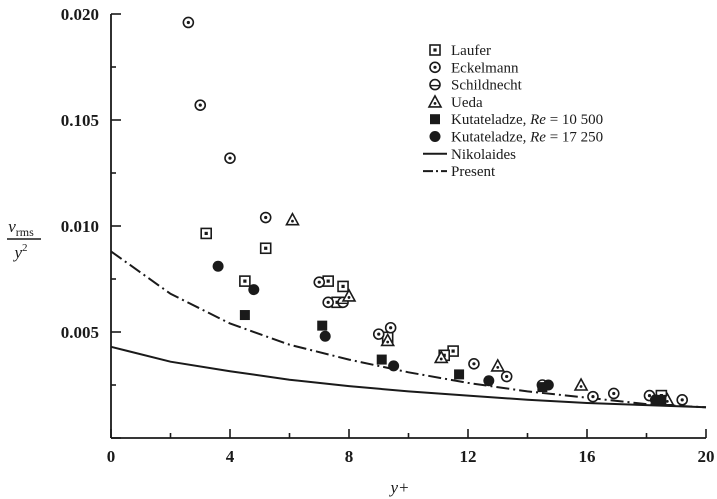 Image resolution: width=717 pixels, height=499 pixels. Describe the element at coordinates (408, 377) in the screenshot. I see `nikolaides-curve` at that location.